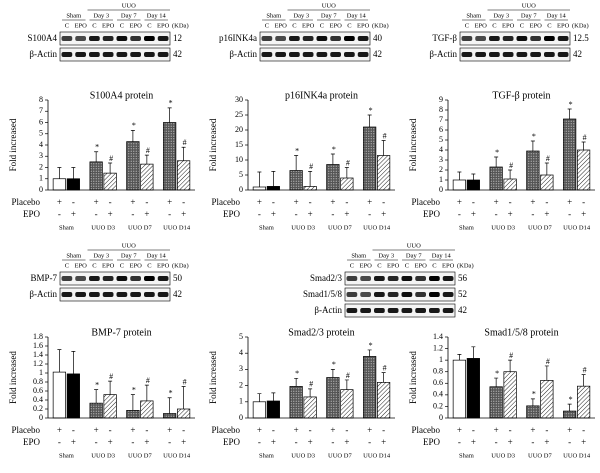 This screenshot has width=600, height=473. Describe the element at coordinates (438, 382) in the screenshot. I see `y-tick-label: 0.6` at that location.